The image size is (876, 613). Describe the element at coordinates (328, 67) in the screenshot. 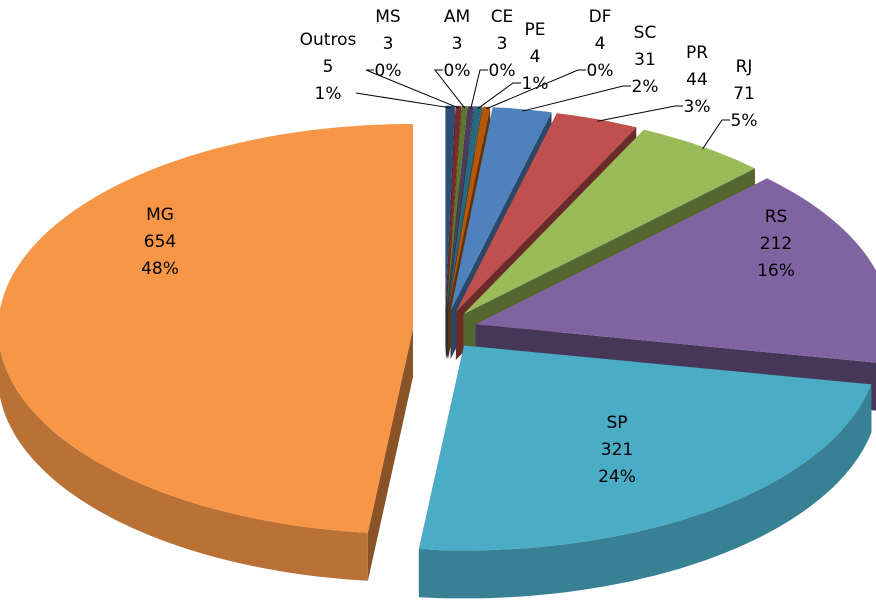

I see `slice-label-value: 5` at that location.